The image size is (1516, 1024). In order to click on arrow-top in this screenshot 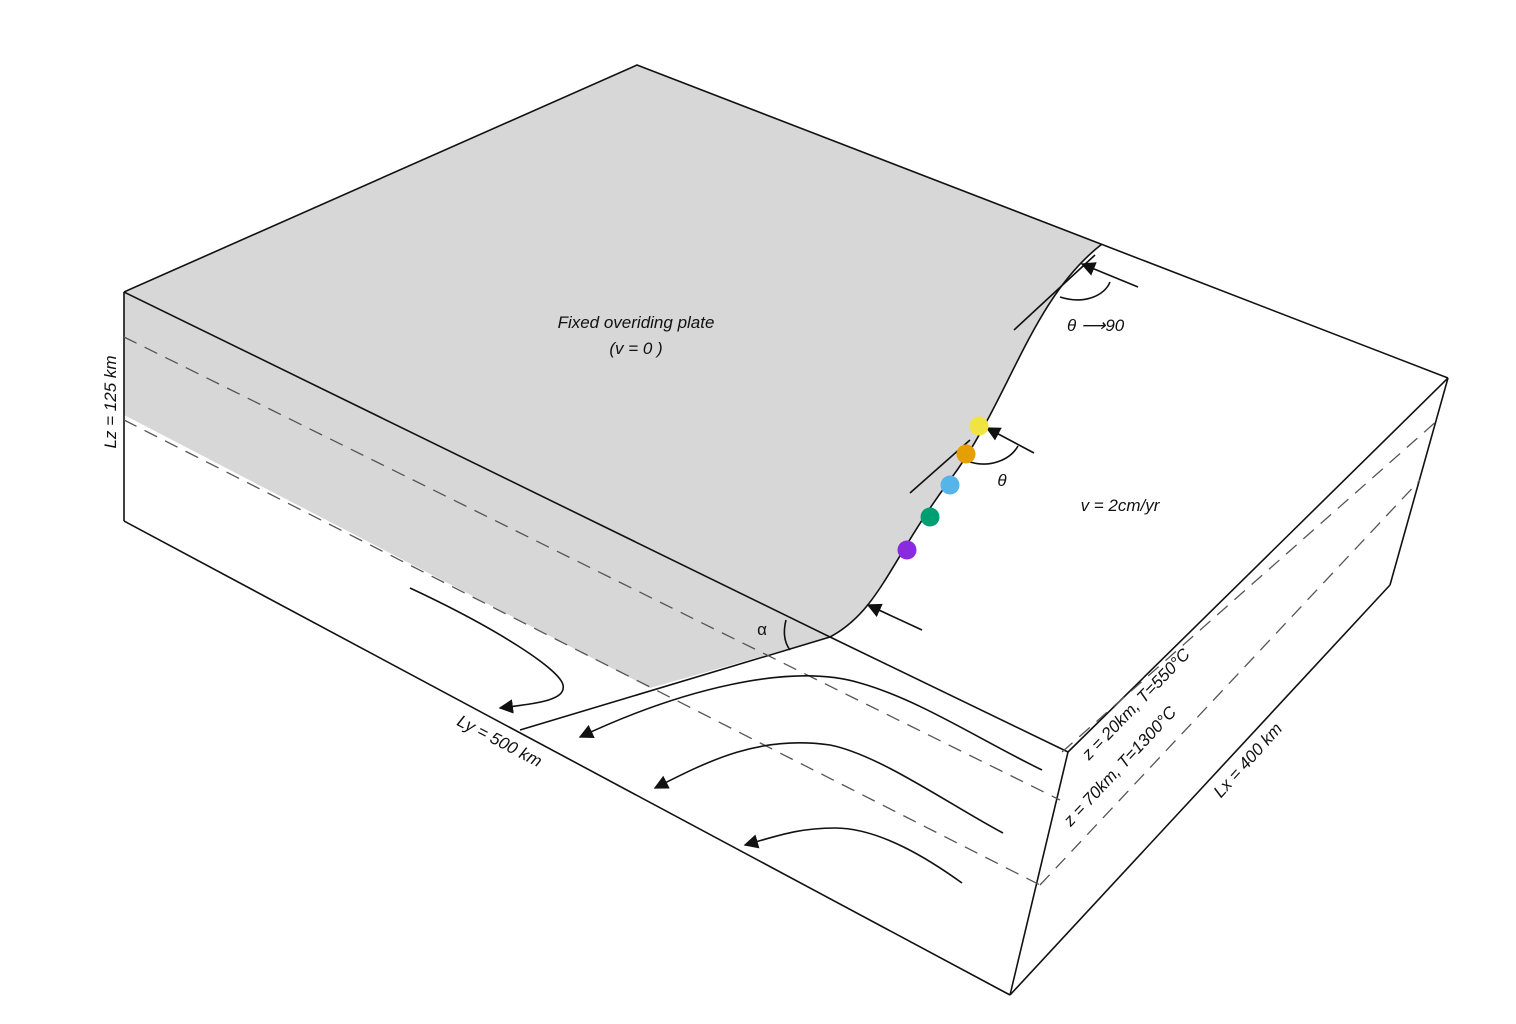, I will do `click(1109, 275)`.